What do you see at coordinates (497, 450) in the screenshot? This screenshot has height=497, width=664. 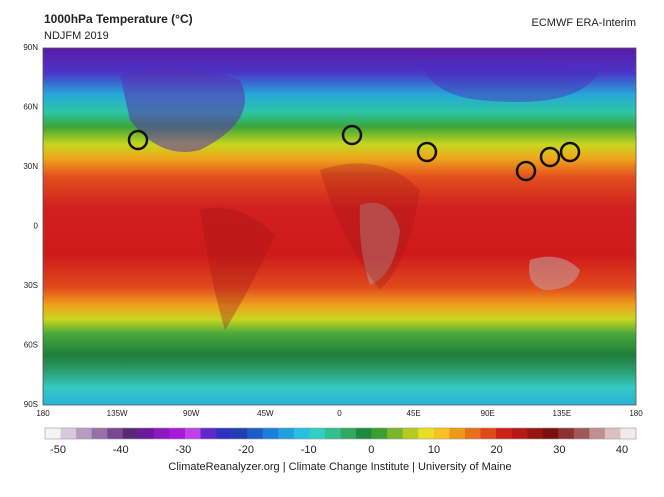 I see `colorbar-label: 20` at bounding box center [497, 450].